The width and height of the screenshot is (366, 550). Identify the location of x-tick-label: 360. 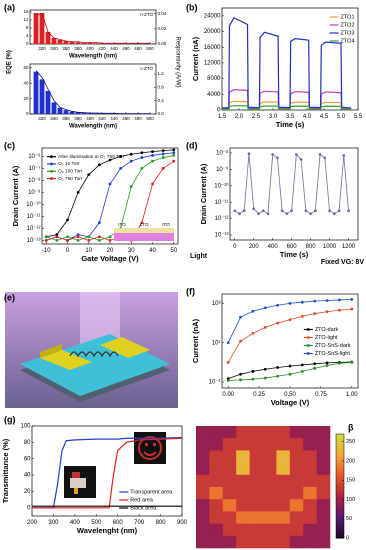
(66, 118).